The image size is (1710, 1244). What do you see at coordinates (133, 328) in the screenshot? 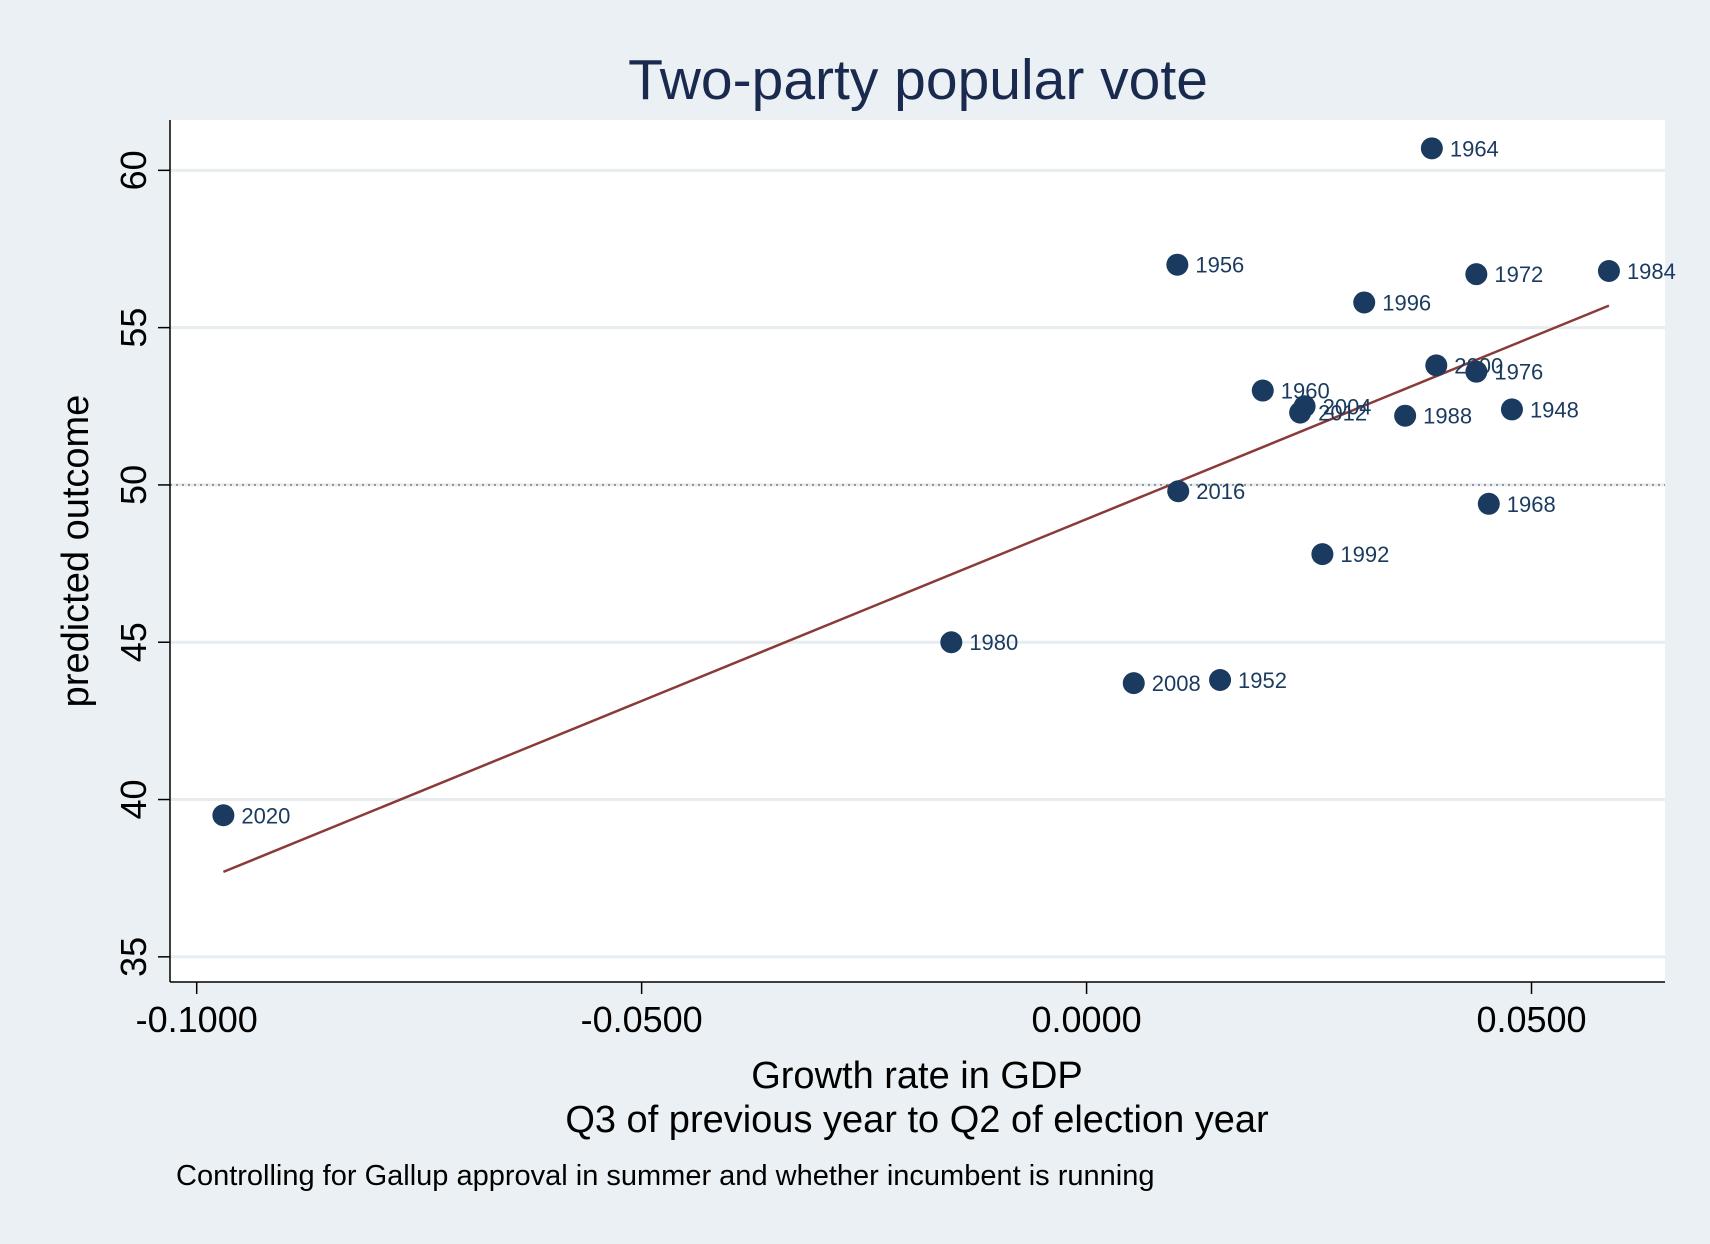
I see `y-tick-label: 55` at bounding box center [133, 328].